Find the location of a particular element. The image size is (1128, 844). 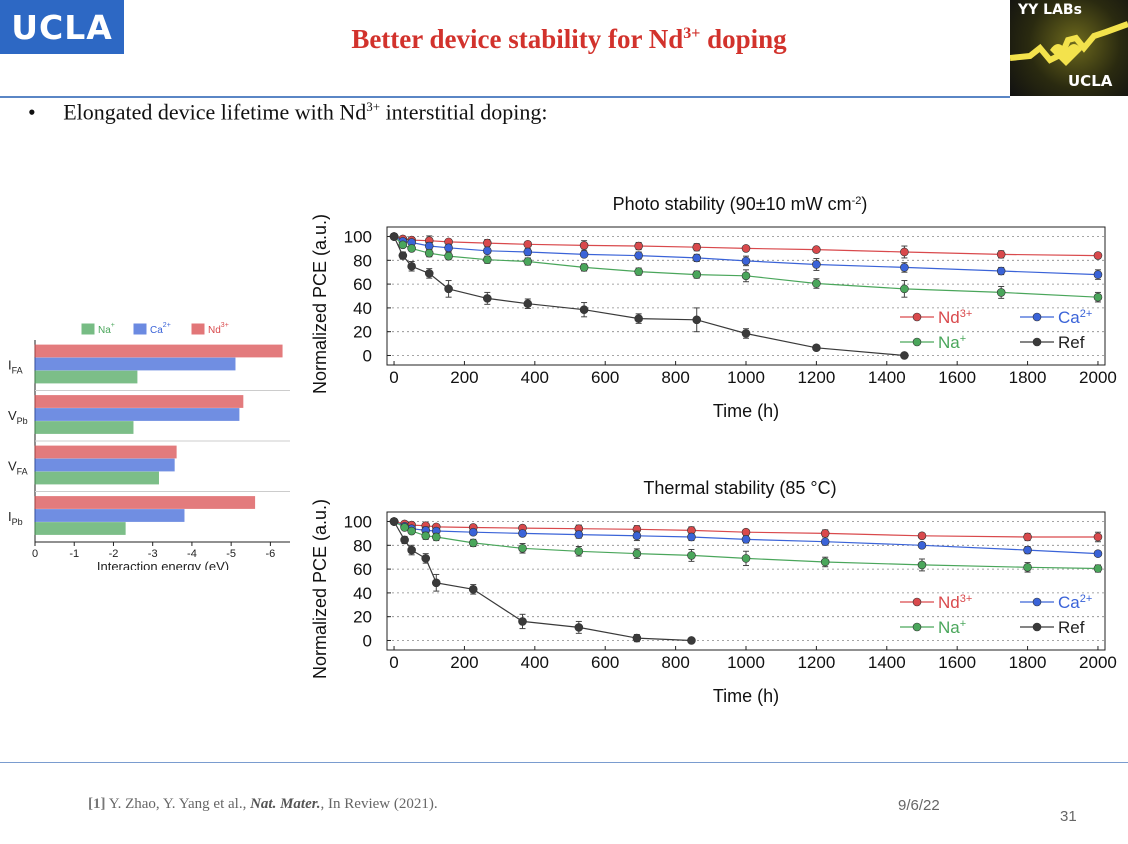

reference-tail: , In Review (2021). is located at coordinates (379, 804).